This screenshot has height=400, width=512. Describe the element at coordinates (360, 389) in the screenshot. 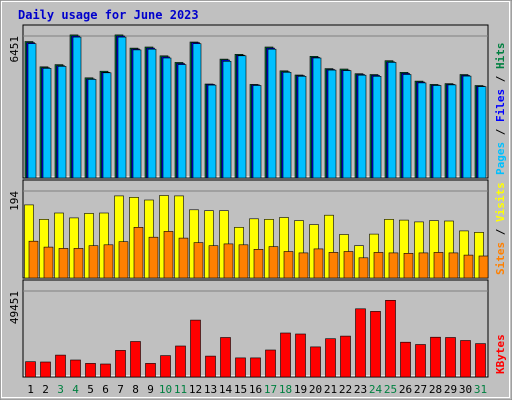

I see `x-tick-label-23: 23` at that location.